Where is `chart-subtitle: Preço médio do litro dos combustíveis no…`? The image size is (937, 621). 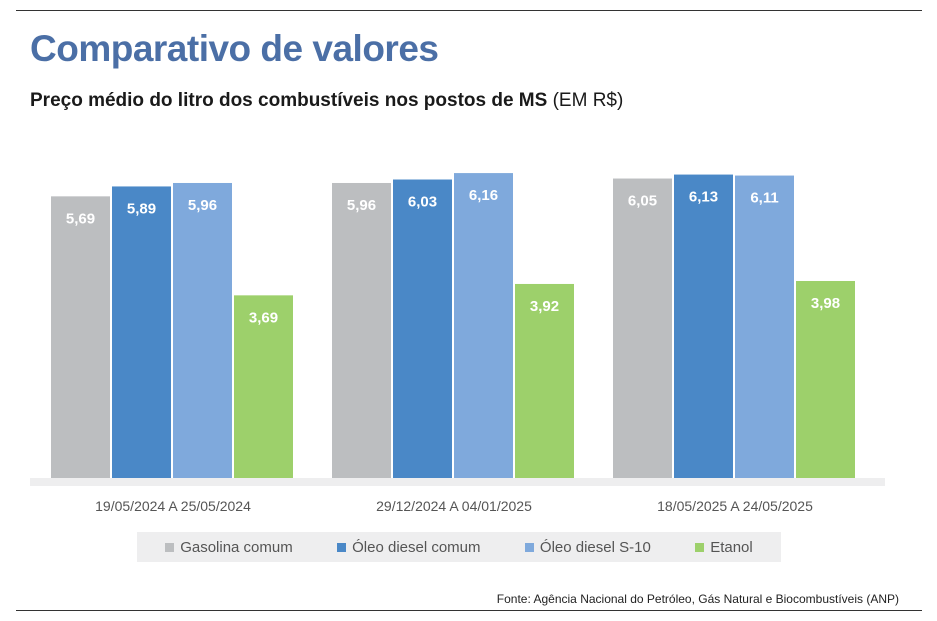
chart-subtitle: Preço médio do litro dos combustíveis no… is located at coordinates (326, 101).